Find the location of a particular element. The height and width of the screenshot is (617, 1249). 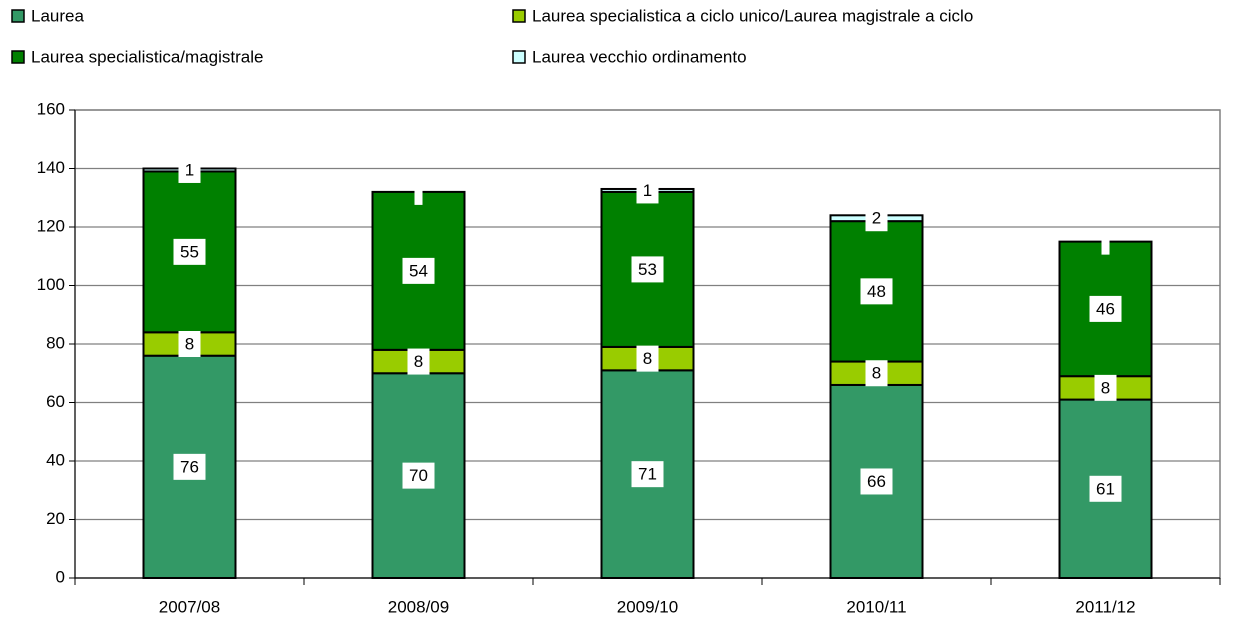

y-tick-label: 60 is located at coordinates (55, 401).